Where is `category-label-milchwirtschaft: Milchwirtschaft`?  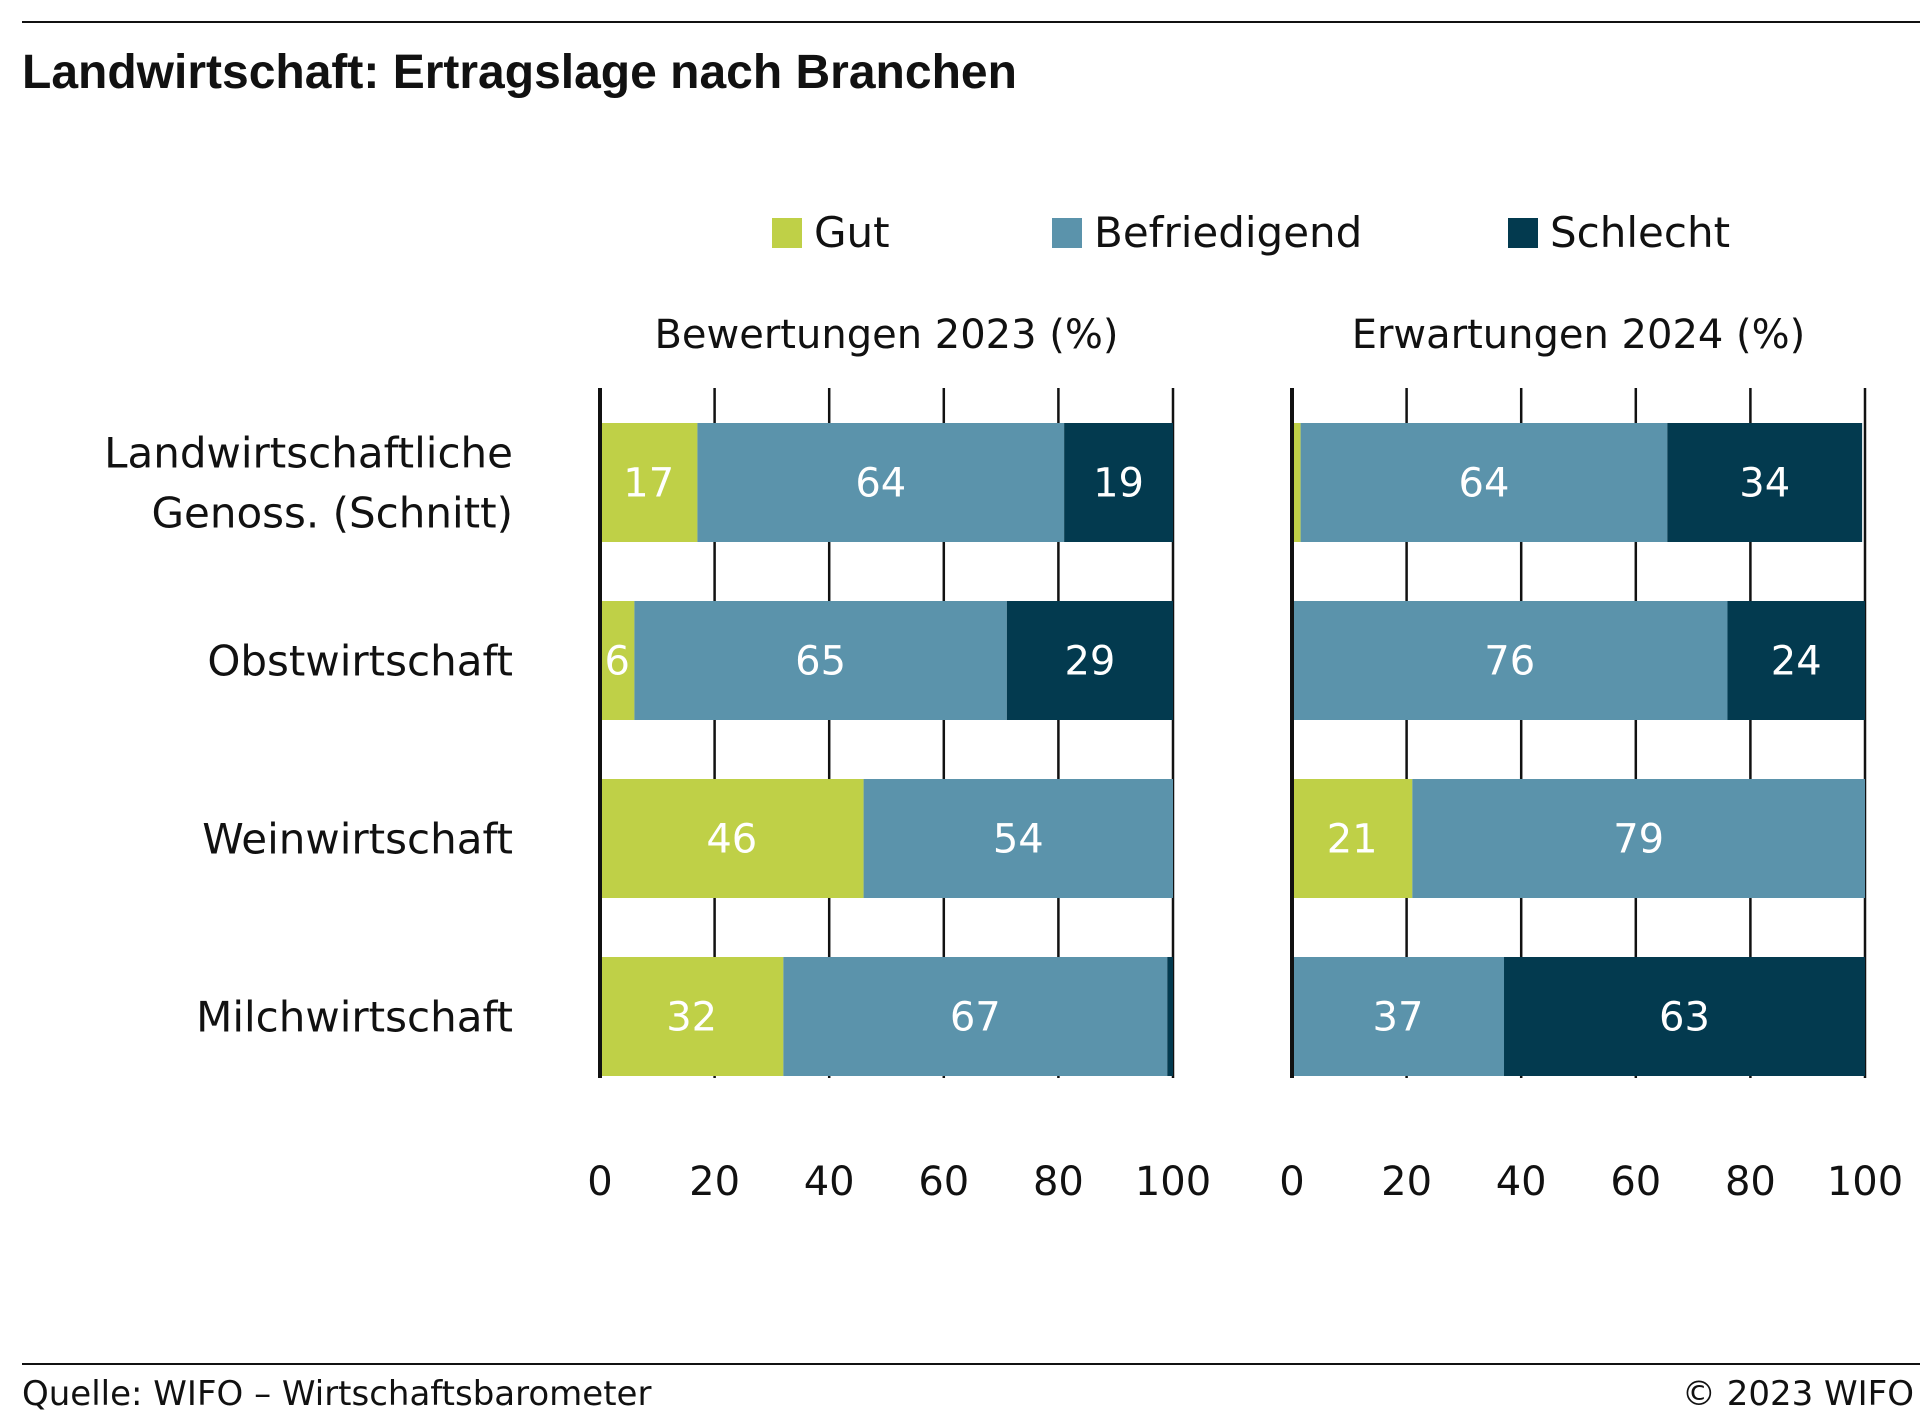 category-label-milchwirtschaft: Milchwirtschaft is located at coordinates (354, 1017).